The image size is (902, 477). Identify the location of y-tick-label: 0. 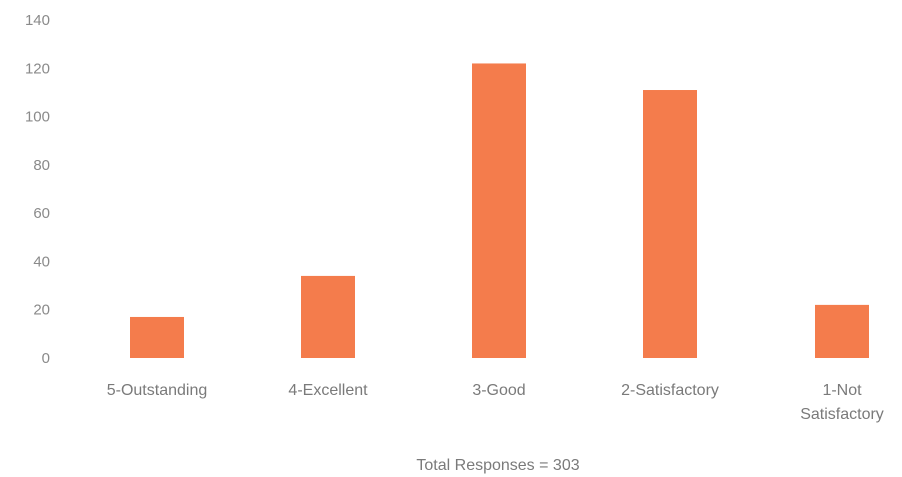
(46, 358).